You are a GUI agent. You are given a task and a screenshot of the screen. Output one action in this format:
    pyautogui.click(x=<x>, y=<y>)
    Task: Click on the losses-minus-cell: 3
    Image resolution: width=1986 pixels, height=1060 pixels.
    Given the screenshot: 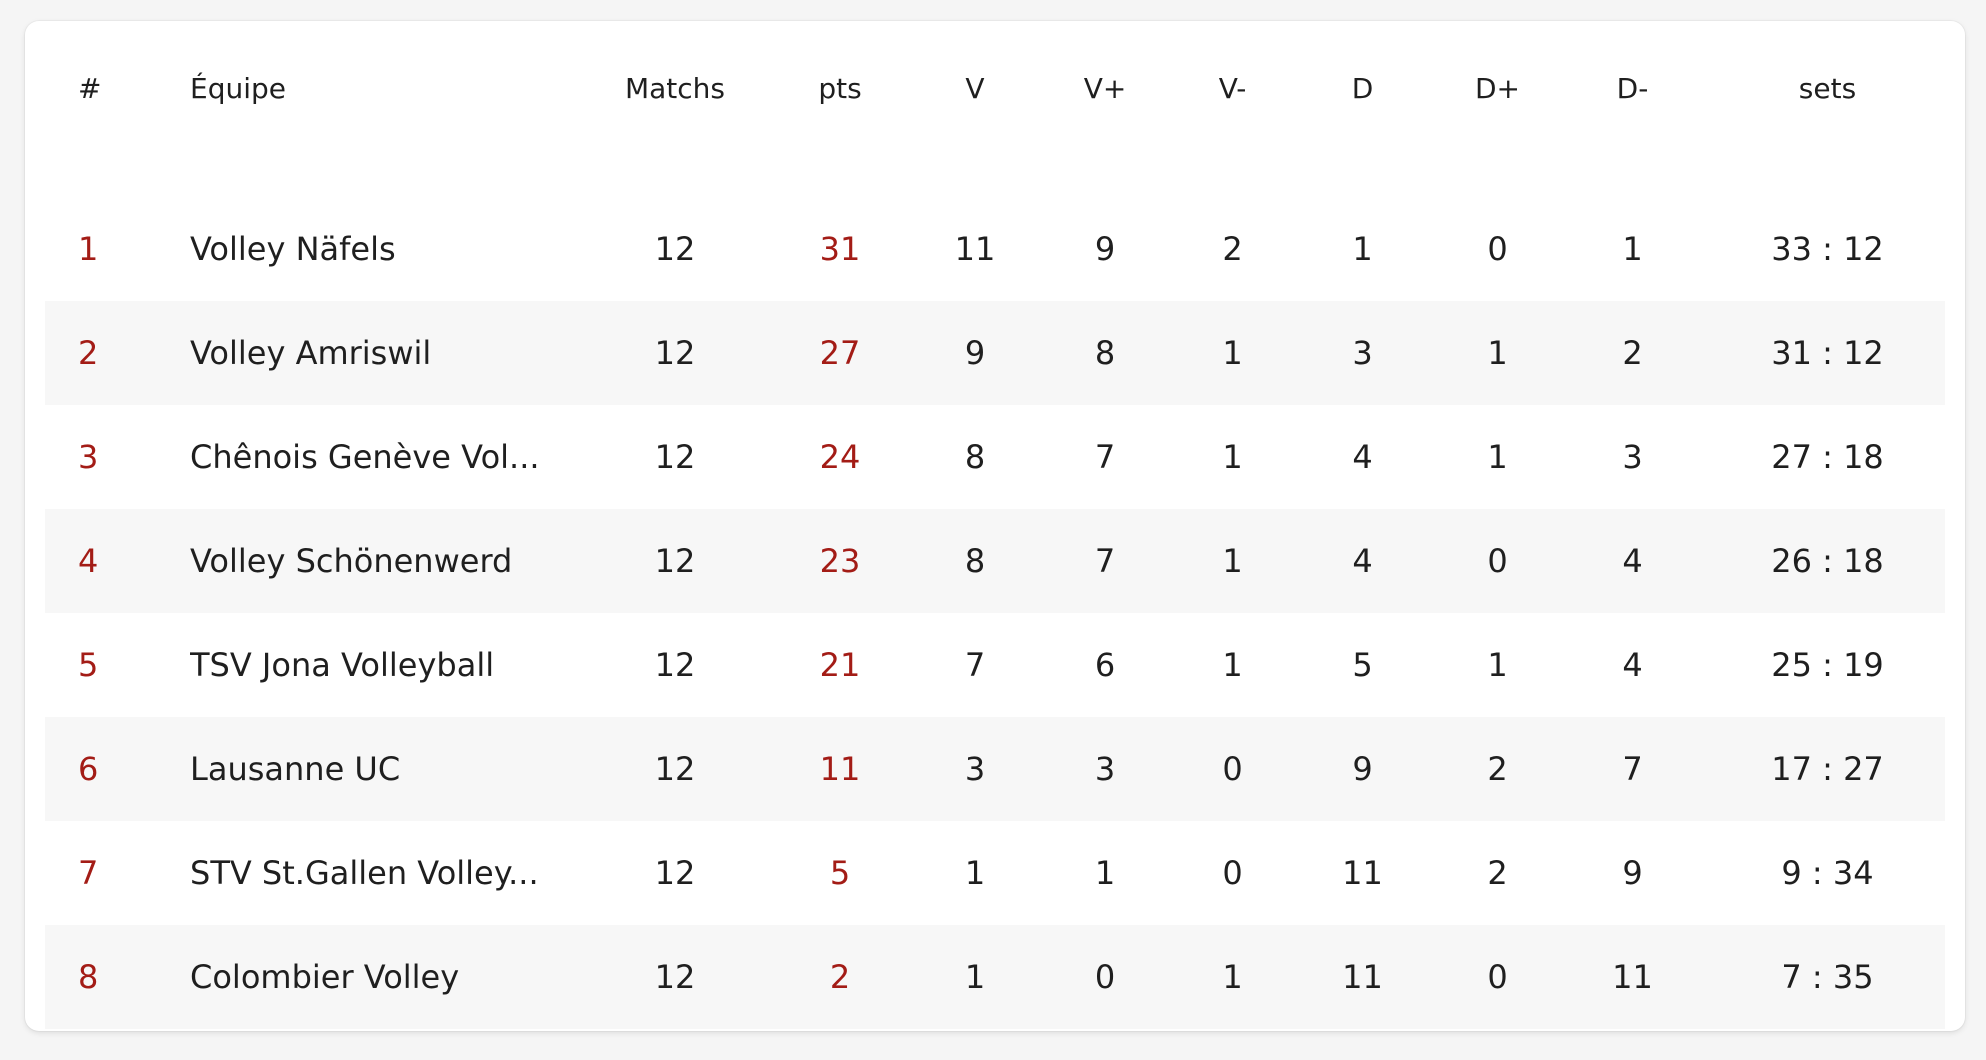 What is the action you would take?
    pyautogui.click(x=1632, y=457)
    